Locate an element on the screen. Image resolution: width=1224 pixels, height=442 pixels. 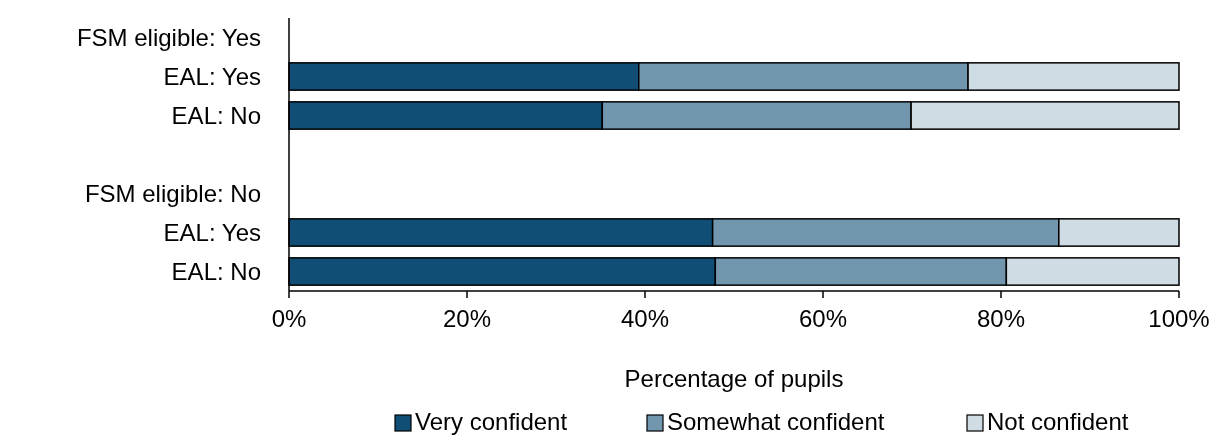
x-tick-label: 100% is located at coordinates (1179, 318).